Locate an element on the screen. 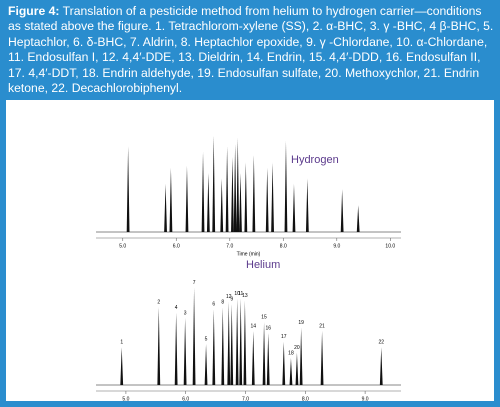  peak-label: 15 is located at coordinates (264, 318).